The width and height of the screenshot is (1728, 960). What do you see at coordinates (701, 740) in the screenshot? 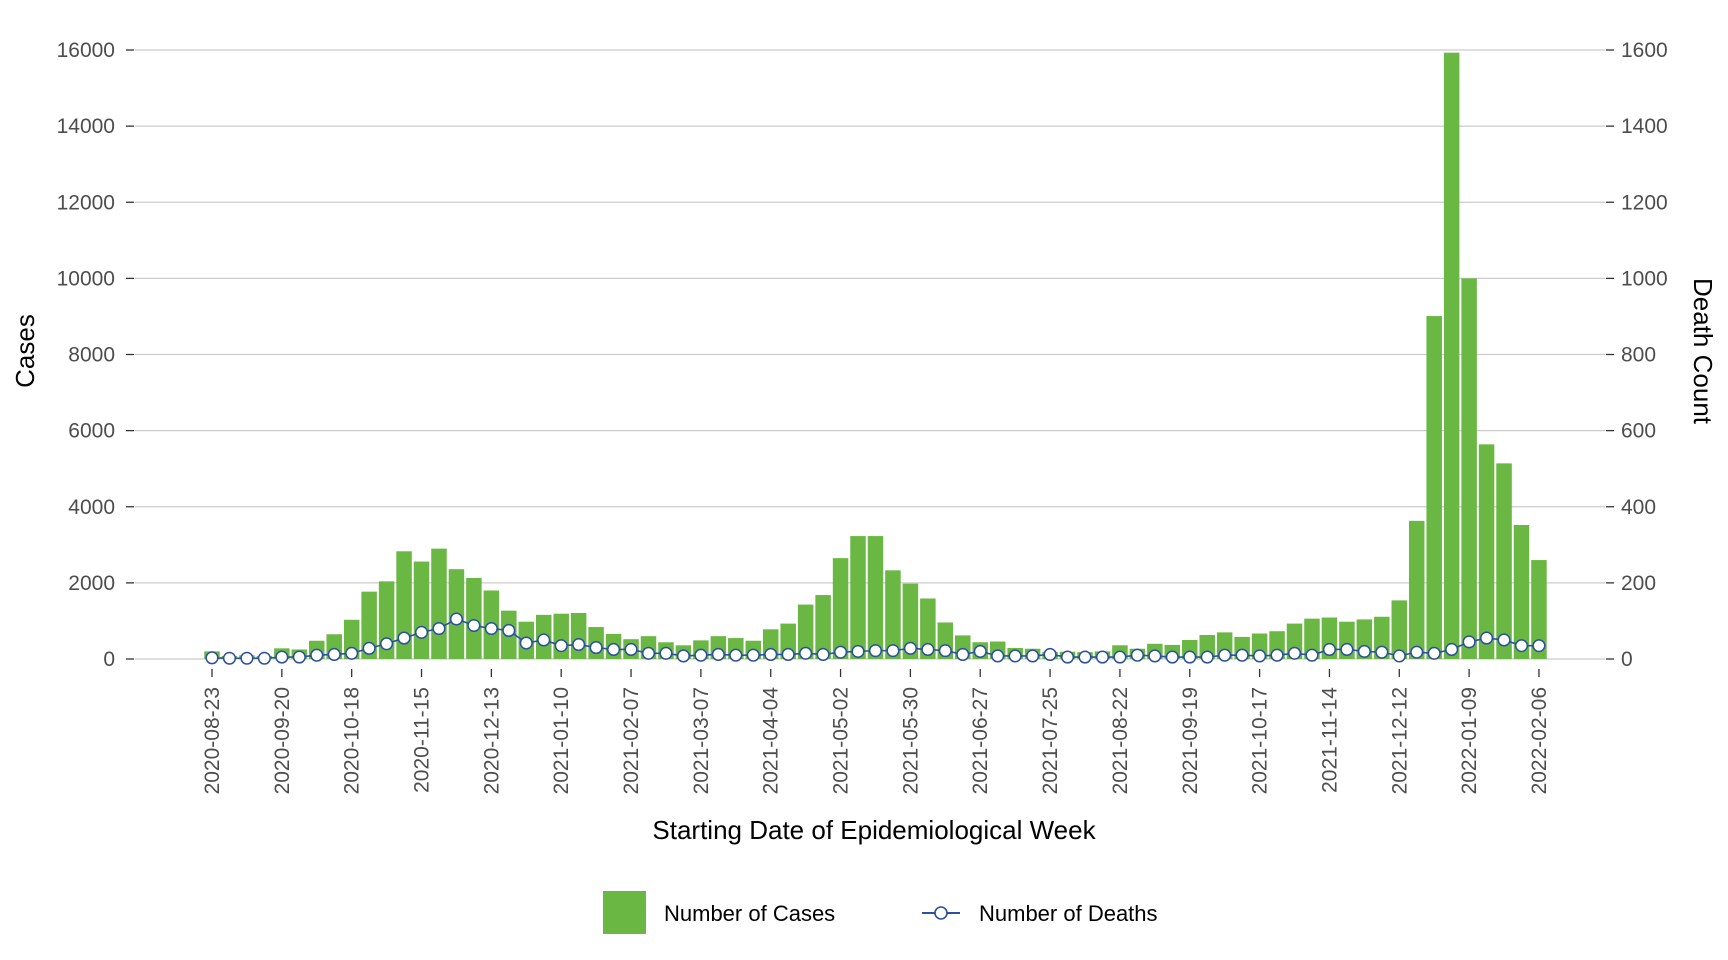
I see `x-tick-label: 2021-03-07` at bounding box center [701, 740].